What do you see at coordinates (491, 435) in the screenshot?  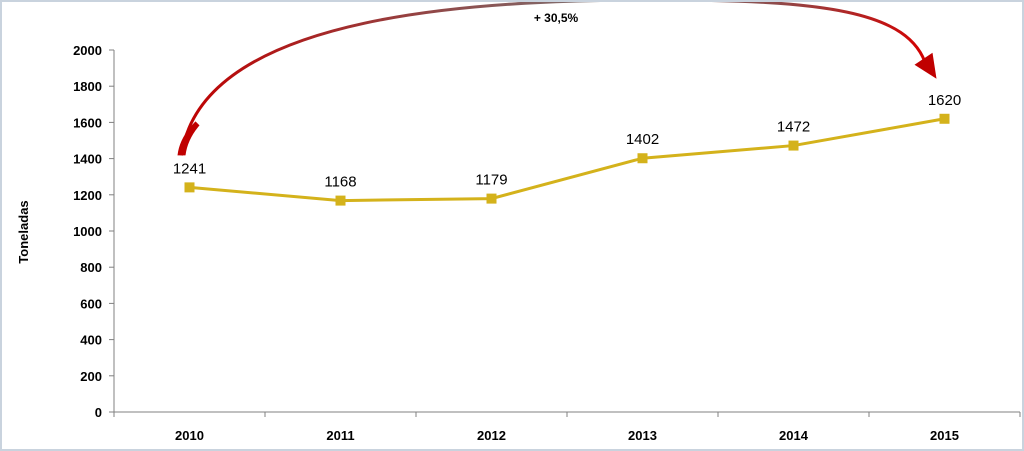 I see `x-tick-label: 2012` at bounding box center [491, 435].